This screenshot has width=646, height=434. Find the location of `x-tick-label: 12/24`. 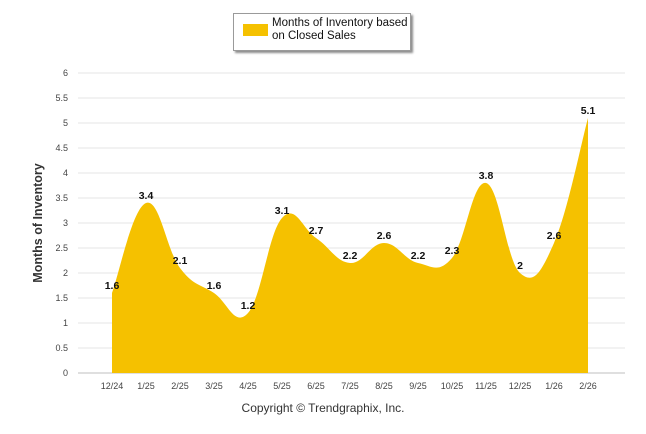

x-tick-label: 12/24 is located at coordinates (112, 386).